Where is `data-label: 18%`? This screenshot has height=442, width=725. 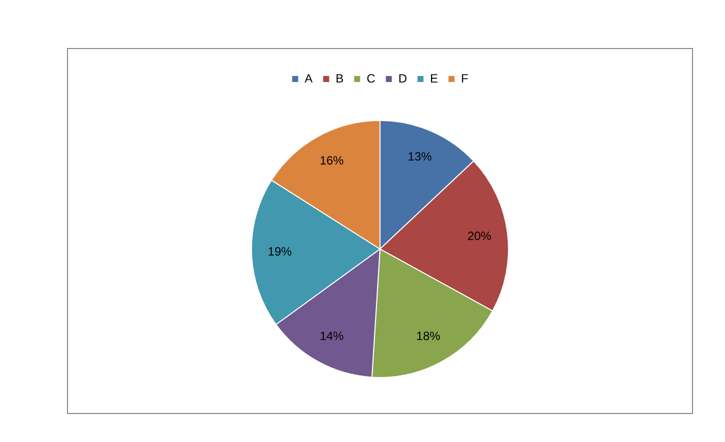
data-label: 18% is located at coordinates (428, 336).